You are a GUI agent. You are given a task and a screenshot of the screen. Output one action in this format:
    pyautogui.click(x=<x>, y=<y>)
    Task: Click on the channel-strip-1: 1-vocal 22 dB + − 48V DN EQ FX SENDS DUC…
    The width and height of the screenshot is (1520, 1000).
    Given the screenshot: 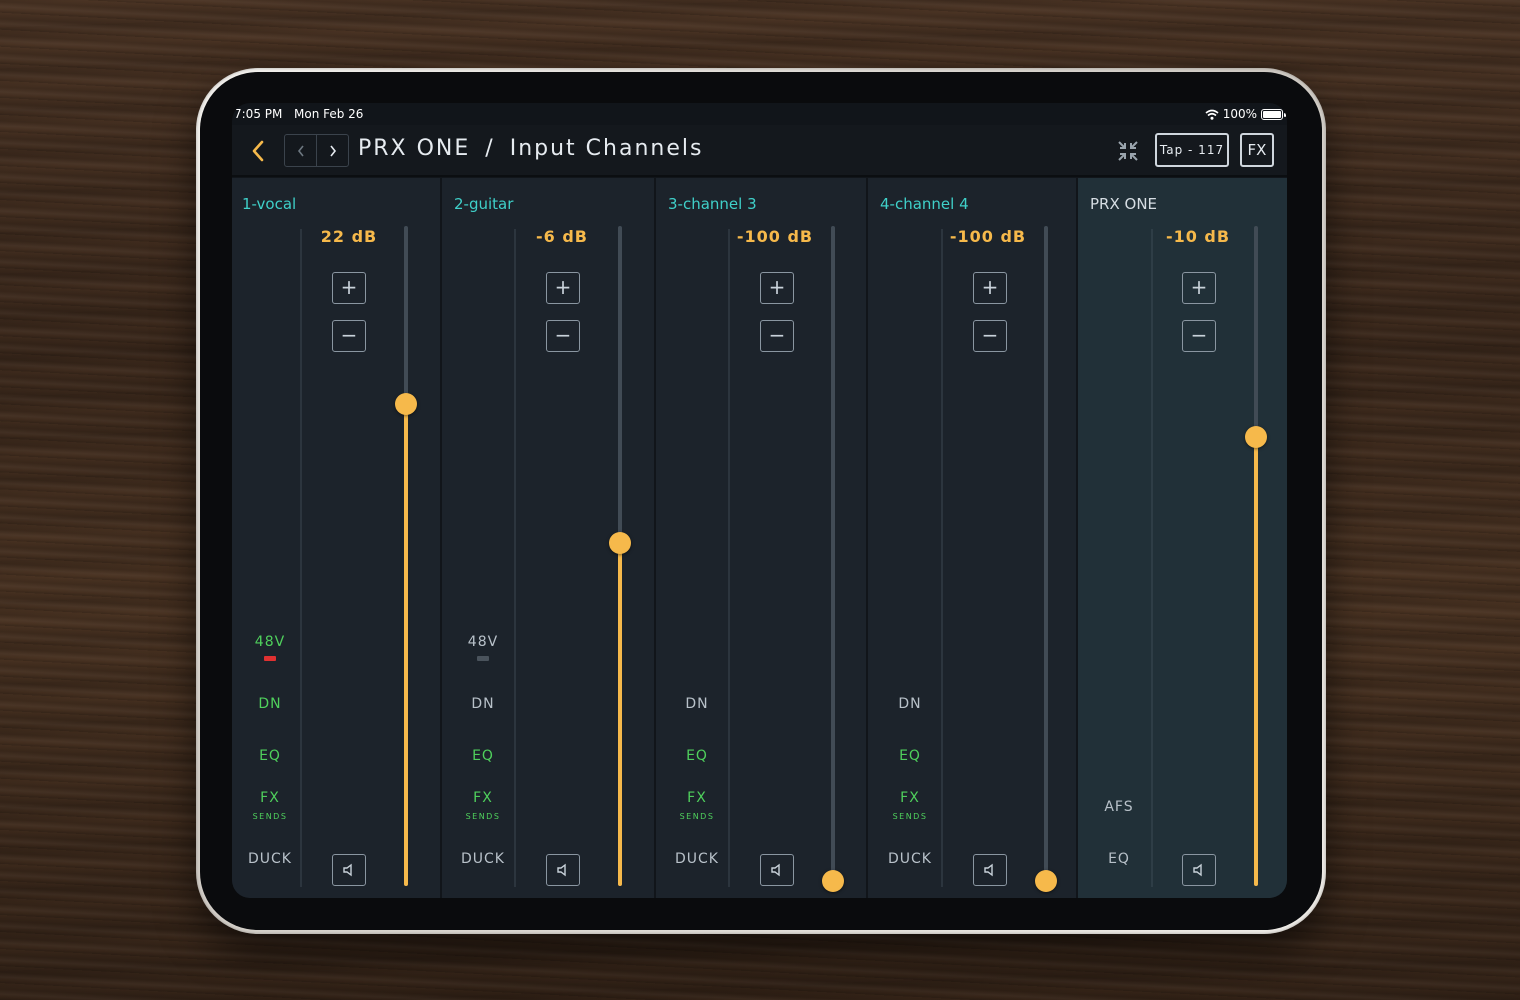 What is the action you would take?
    pyautogui.click(x=336, y=538)
    